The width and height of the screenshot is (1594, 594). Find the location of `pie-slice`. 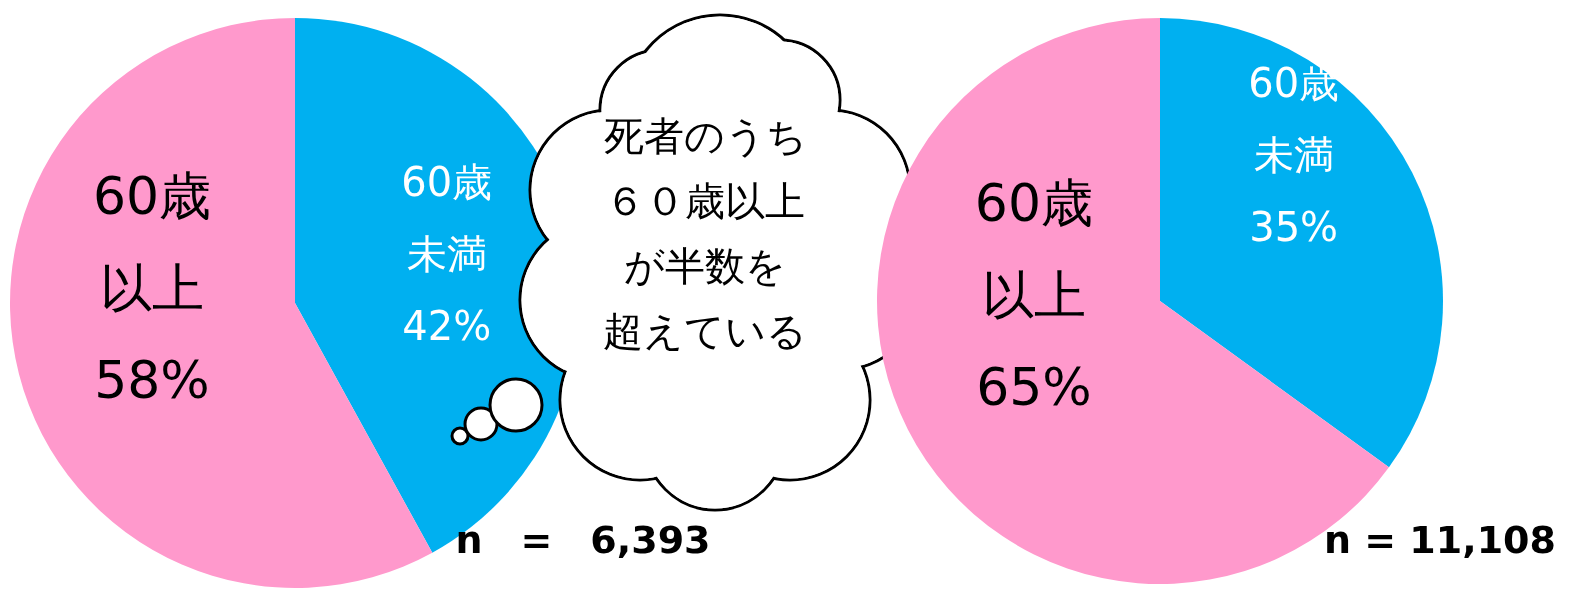

pie-slice is located at coordinates (1301, 243).